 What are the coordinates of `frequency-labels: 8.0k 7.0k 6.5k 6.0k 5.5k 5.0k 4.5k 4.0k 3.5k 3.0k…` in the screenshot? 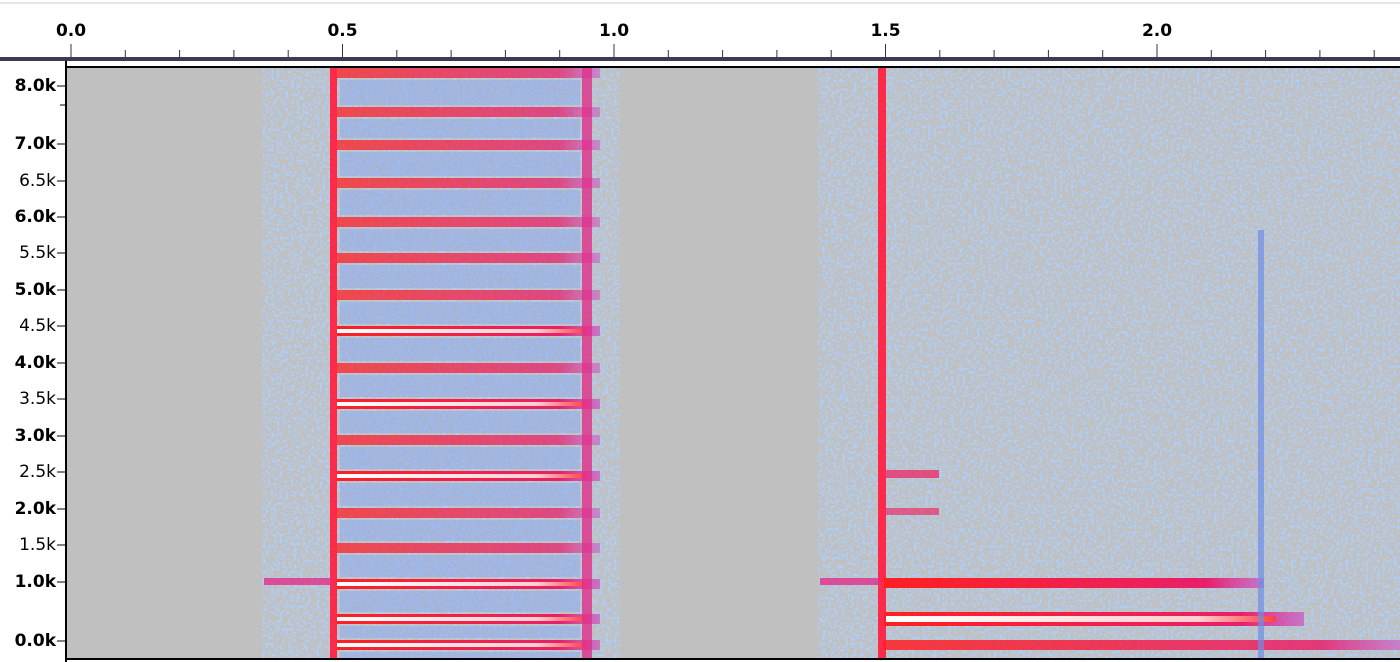 It's located at (40, 363).